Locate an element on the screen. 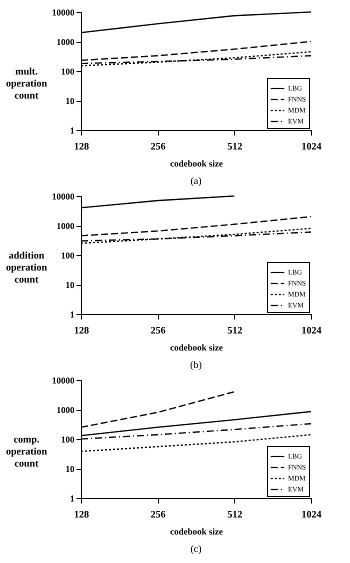 The width and height of the screenshot is (350, 563). y-axis-title: addition operation count is located at coordinates (27, 268).